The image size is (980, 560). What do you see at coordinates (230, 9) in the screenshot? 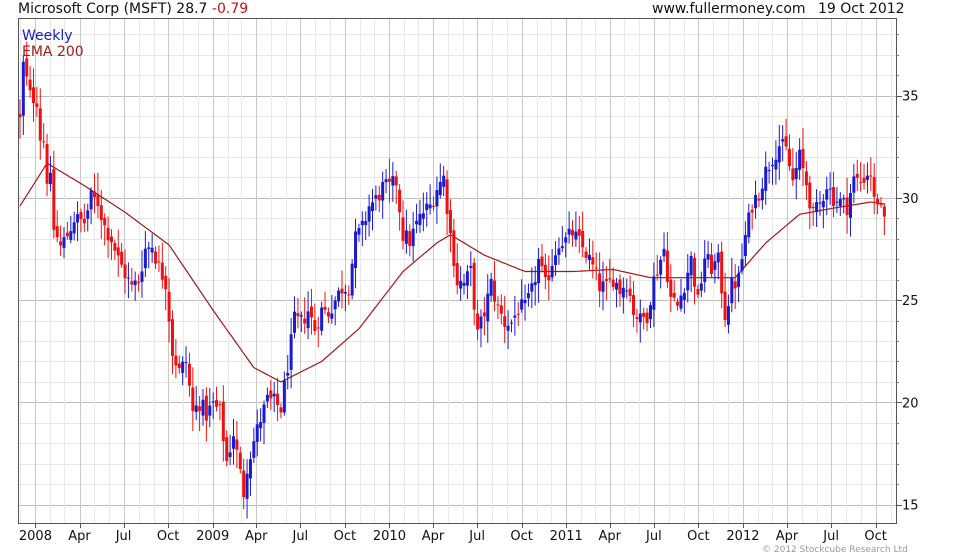
I see `price-change: -0.79` at bounding box center [230, 9].